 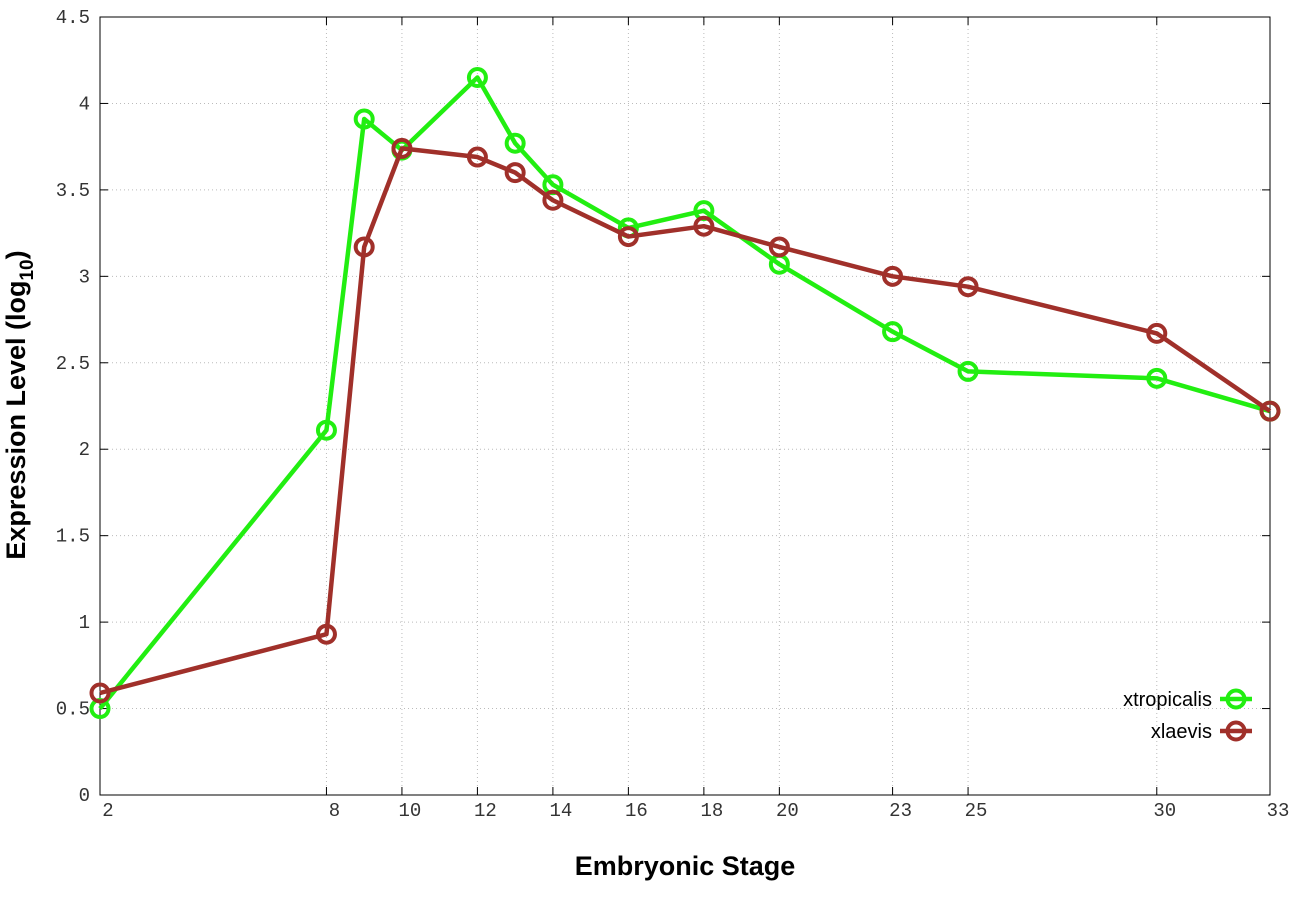 What do you see at coordinates (73, 191) in the screenshot?
I see `y-tick-label: 3.5` at bounding box center [73, 191].